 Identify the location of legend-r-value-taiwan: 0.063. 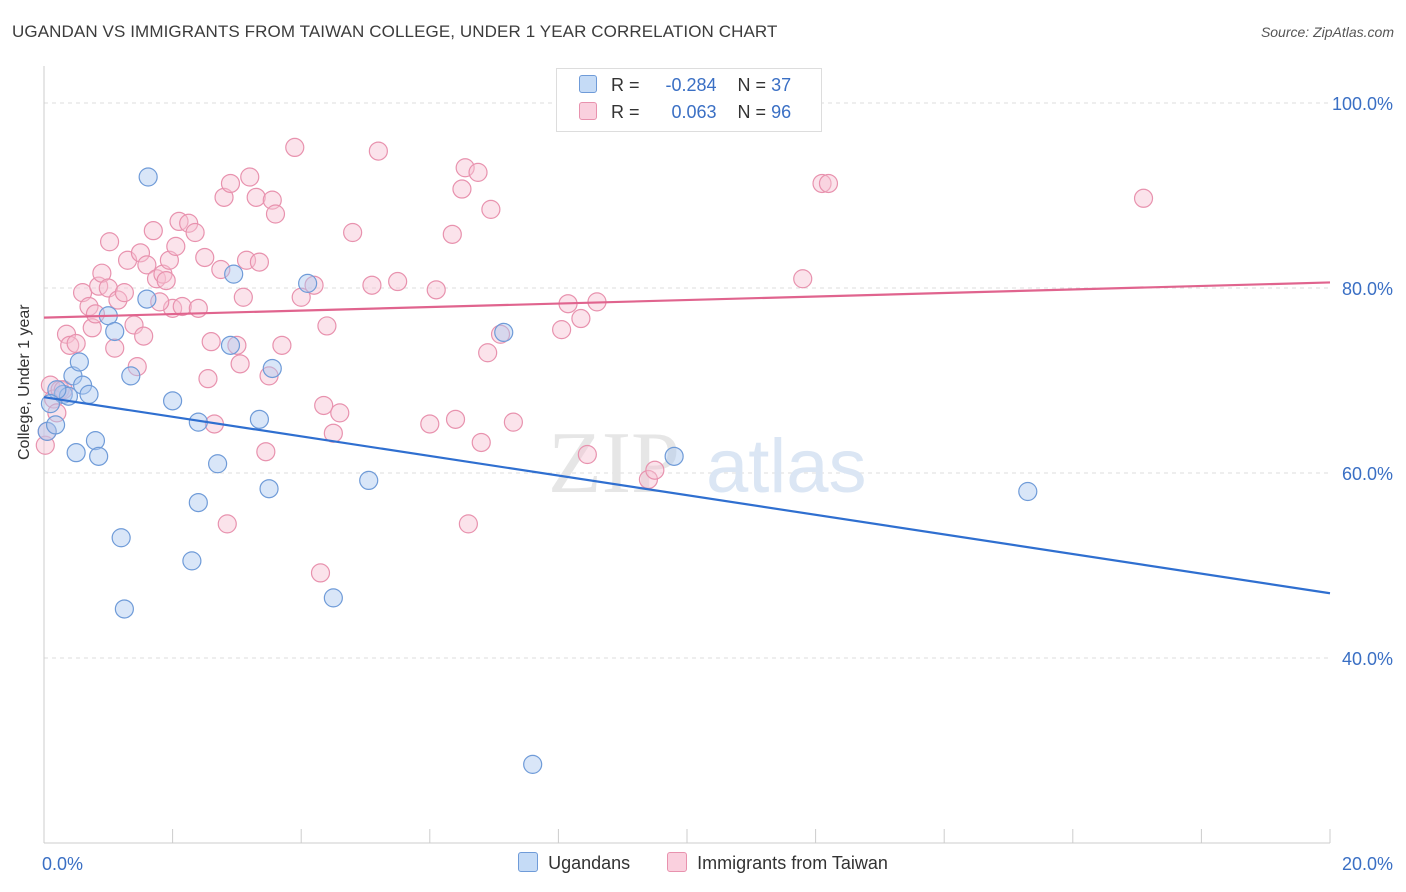
(694, 112).